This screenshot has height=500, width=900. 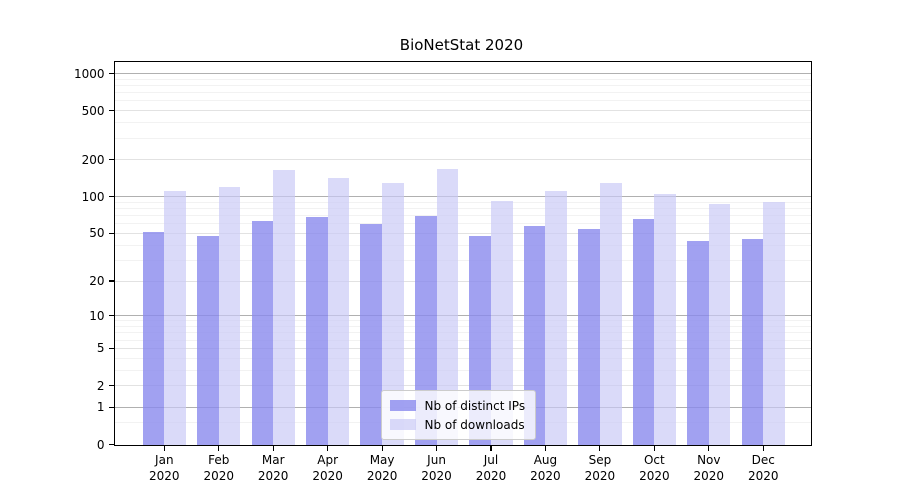 What do you see at coordinates (491, 467) in the screenshot?
I see `x-tick-label: Jul 2020` at bounding box center [491, 467].